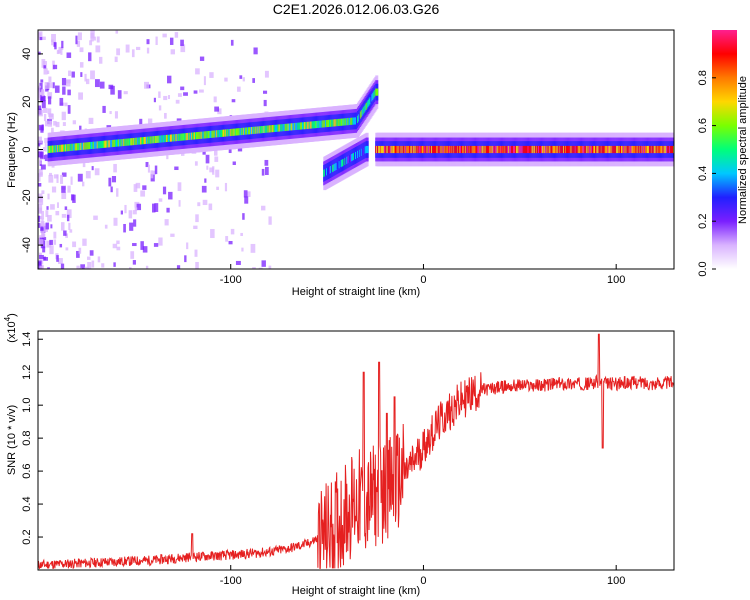 The height and width of the screenshot is (600, 750). What do you see at coordinates (356, 292) in the screenshot?
I see `spectrogram-x-axis-title: Height of straight line (km)` at bounding box center [356, 292].